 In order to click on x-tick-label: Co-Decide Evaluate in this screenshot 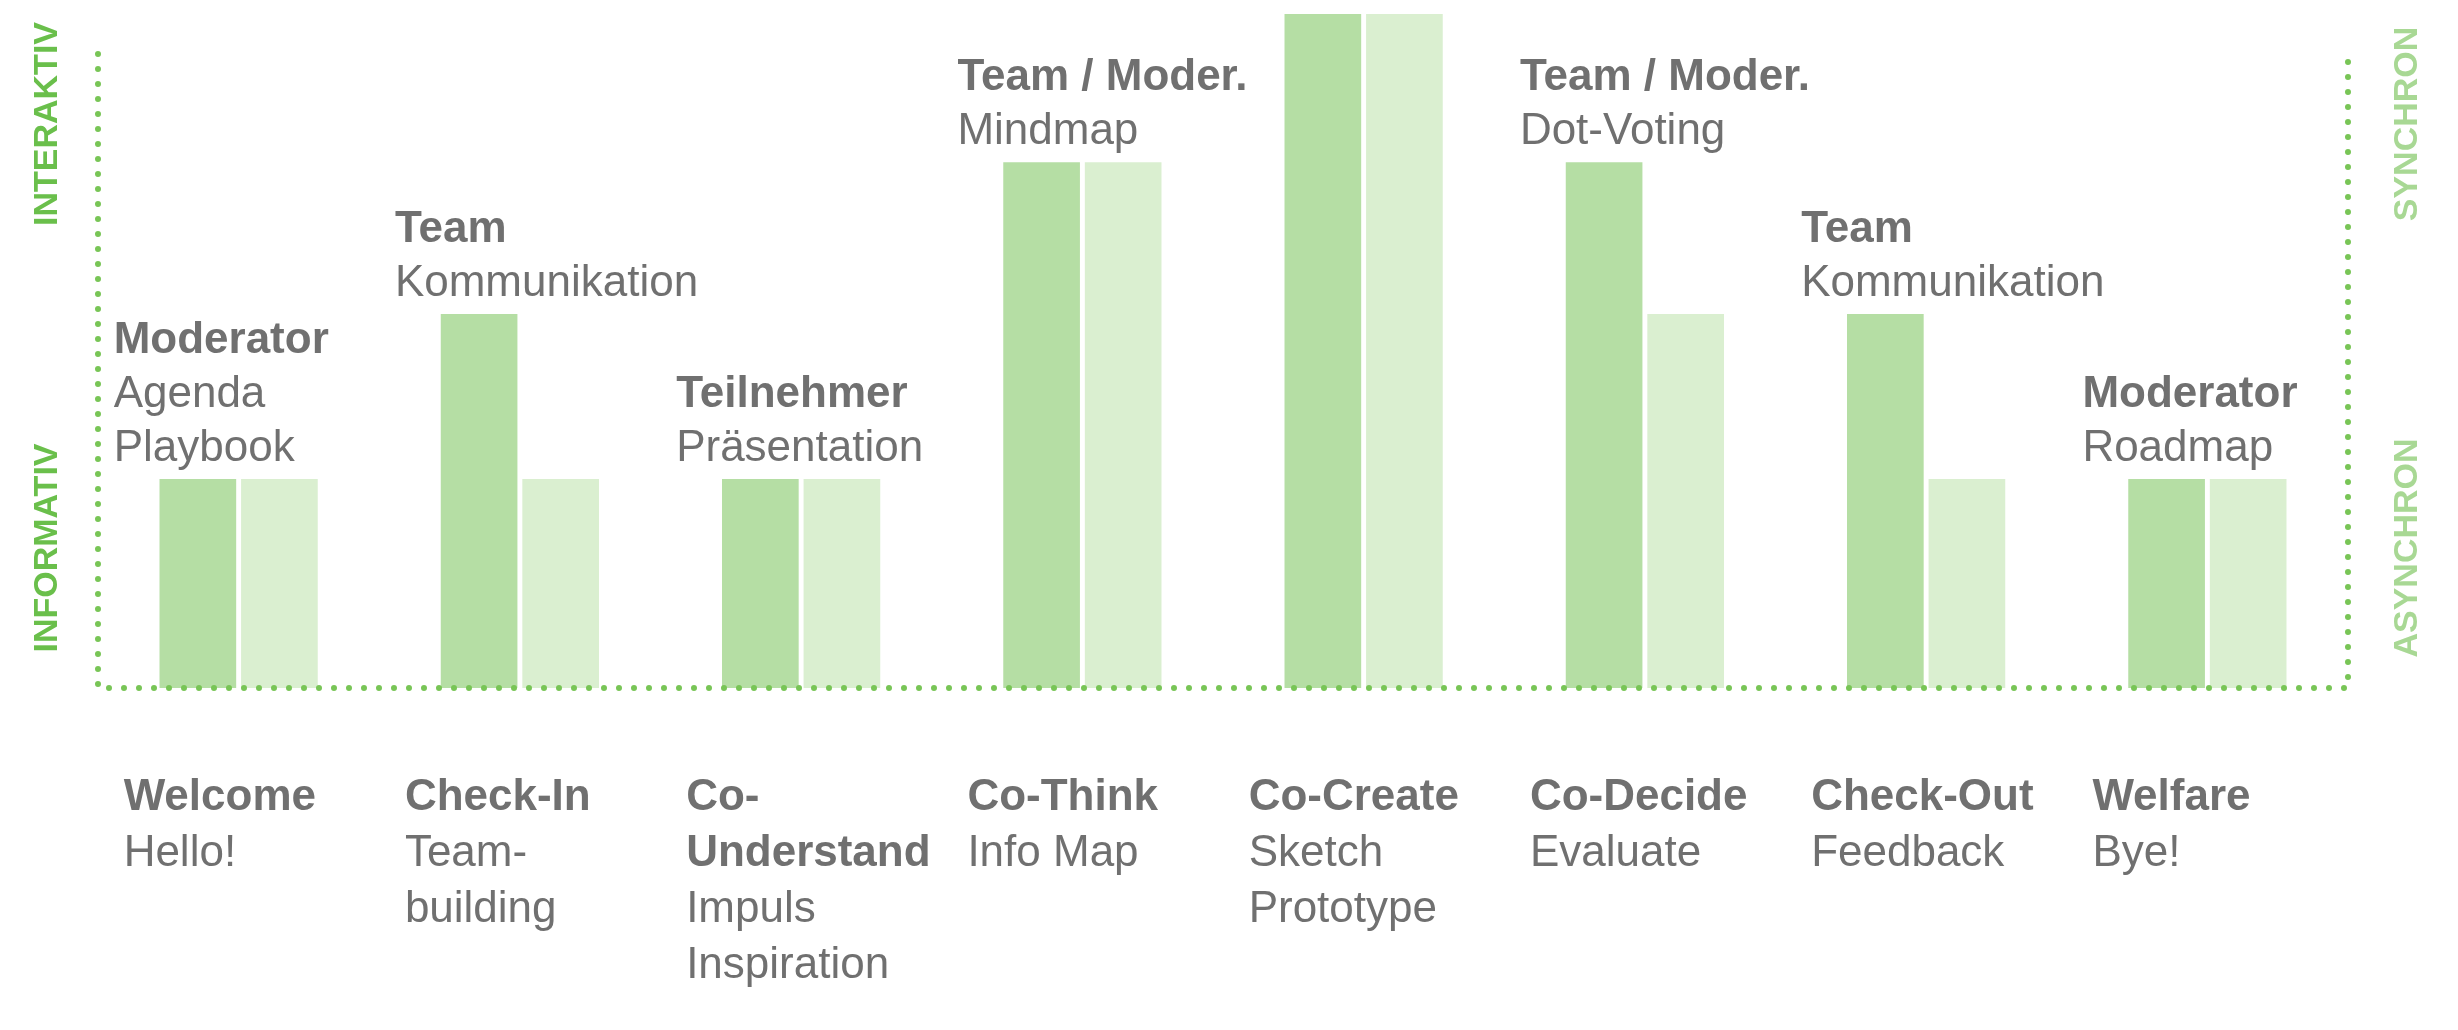, I will do `click(1638, 823)`.